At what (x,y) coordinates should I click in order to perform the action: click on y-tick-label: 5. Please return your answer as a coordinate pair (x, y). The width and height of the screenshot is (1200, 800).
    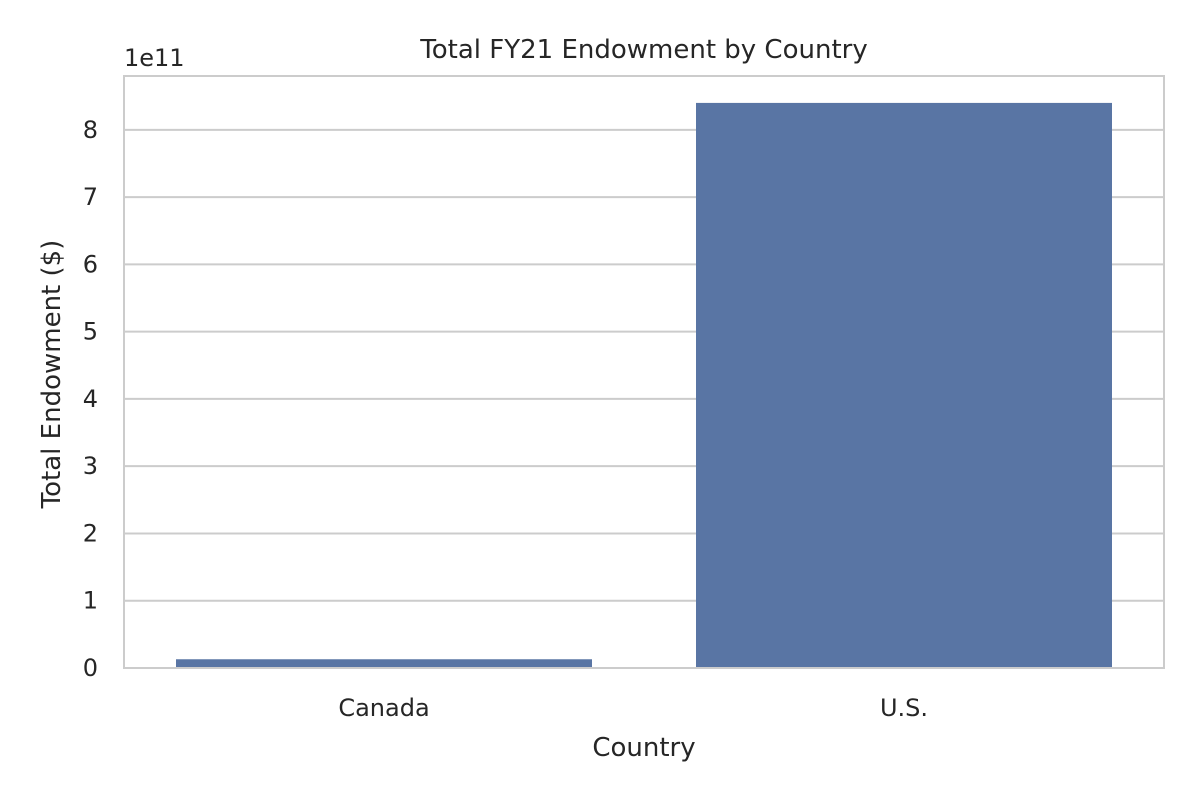
    Looking at the image, I should click on (90, 332).